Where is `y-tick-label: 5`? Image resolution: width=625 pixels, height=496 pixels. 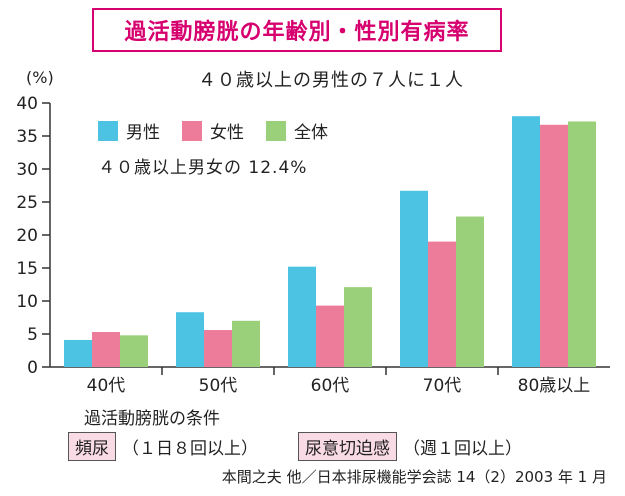
y-tick-label: 5 is located at coordinates (32, 335).